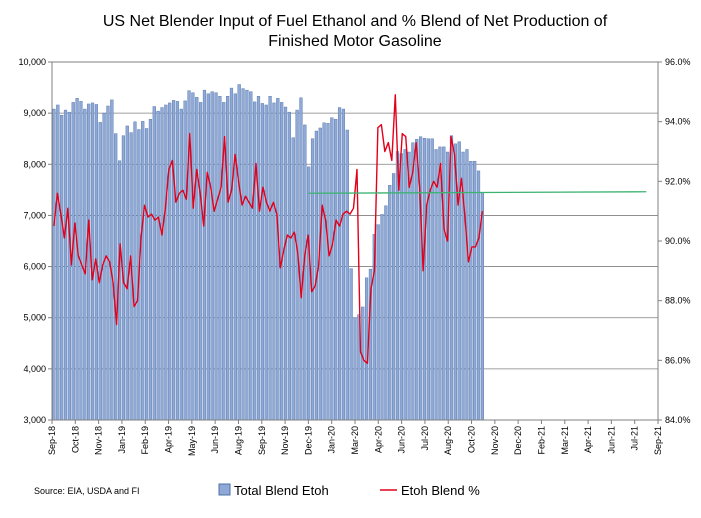  What do you see at coordinates (425, 438) in the screenshot?
I see `x-tick-label: Jul-20` at bounding box center [425, 438].